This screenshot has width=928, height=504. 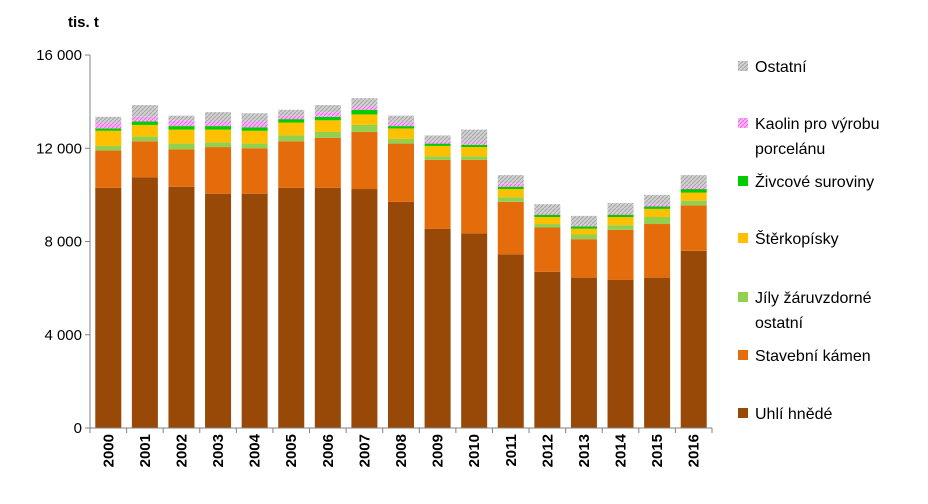 I want to click on legend-label: Jíly žáruvzdorné ostatní, so click(x=813, y=311).